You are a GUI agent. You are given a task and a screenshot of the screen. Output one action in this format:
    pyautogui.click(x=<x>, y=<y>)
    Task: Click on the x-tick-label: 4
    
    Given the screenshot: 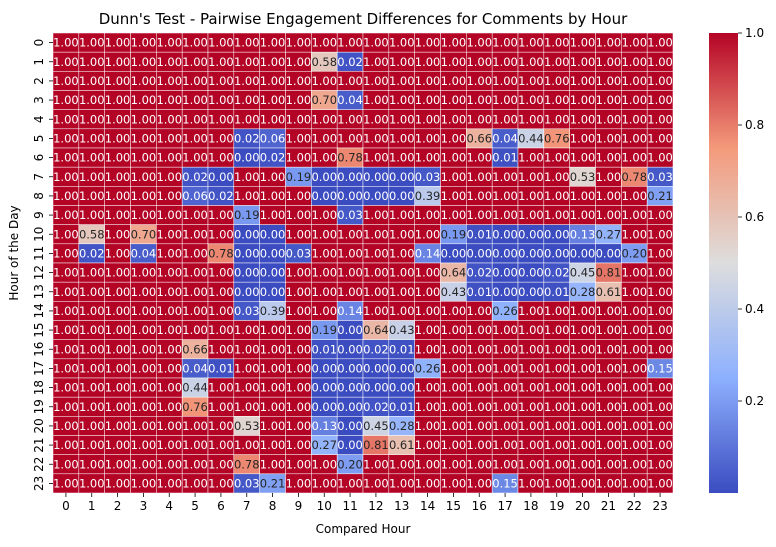 What is the action you would take?
    pyautogui.click(x=169, y=506)
    